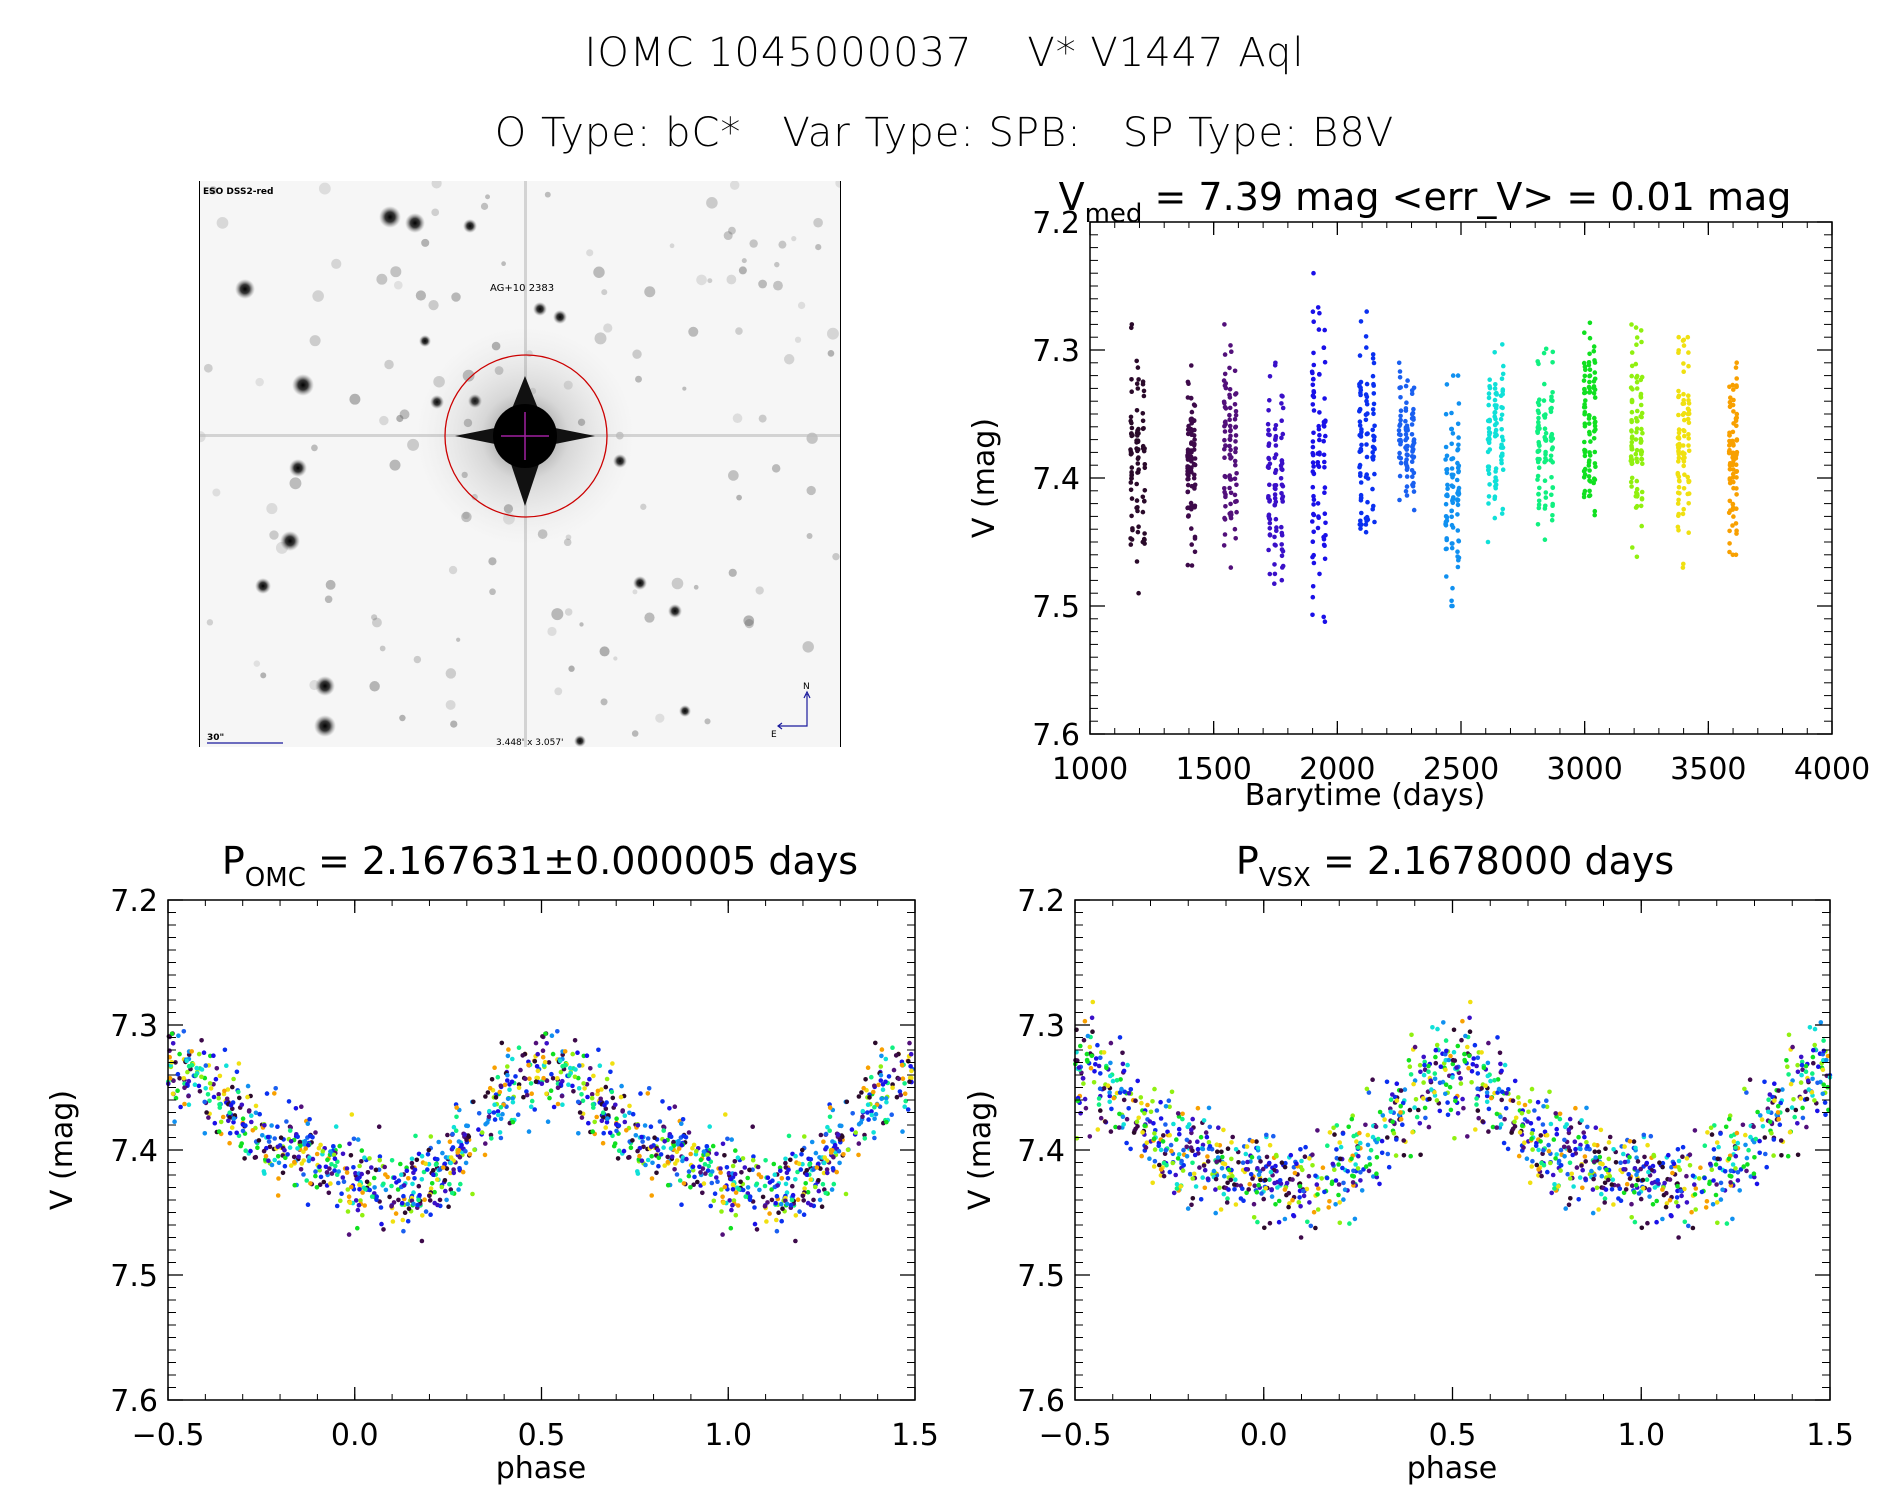 The height and width of the screenshot is (1494, 1889). What do you see at coordinates (1584, 769) in the screenshot?
I see `x-tick-label: 3000` at bounding box center [1584, 769].